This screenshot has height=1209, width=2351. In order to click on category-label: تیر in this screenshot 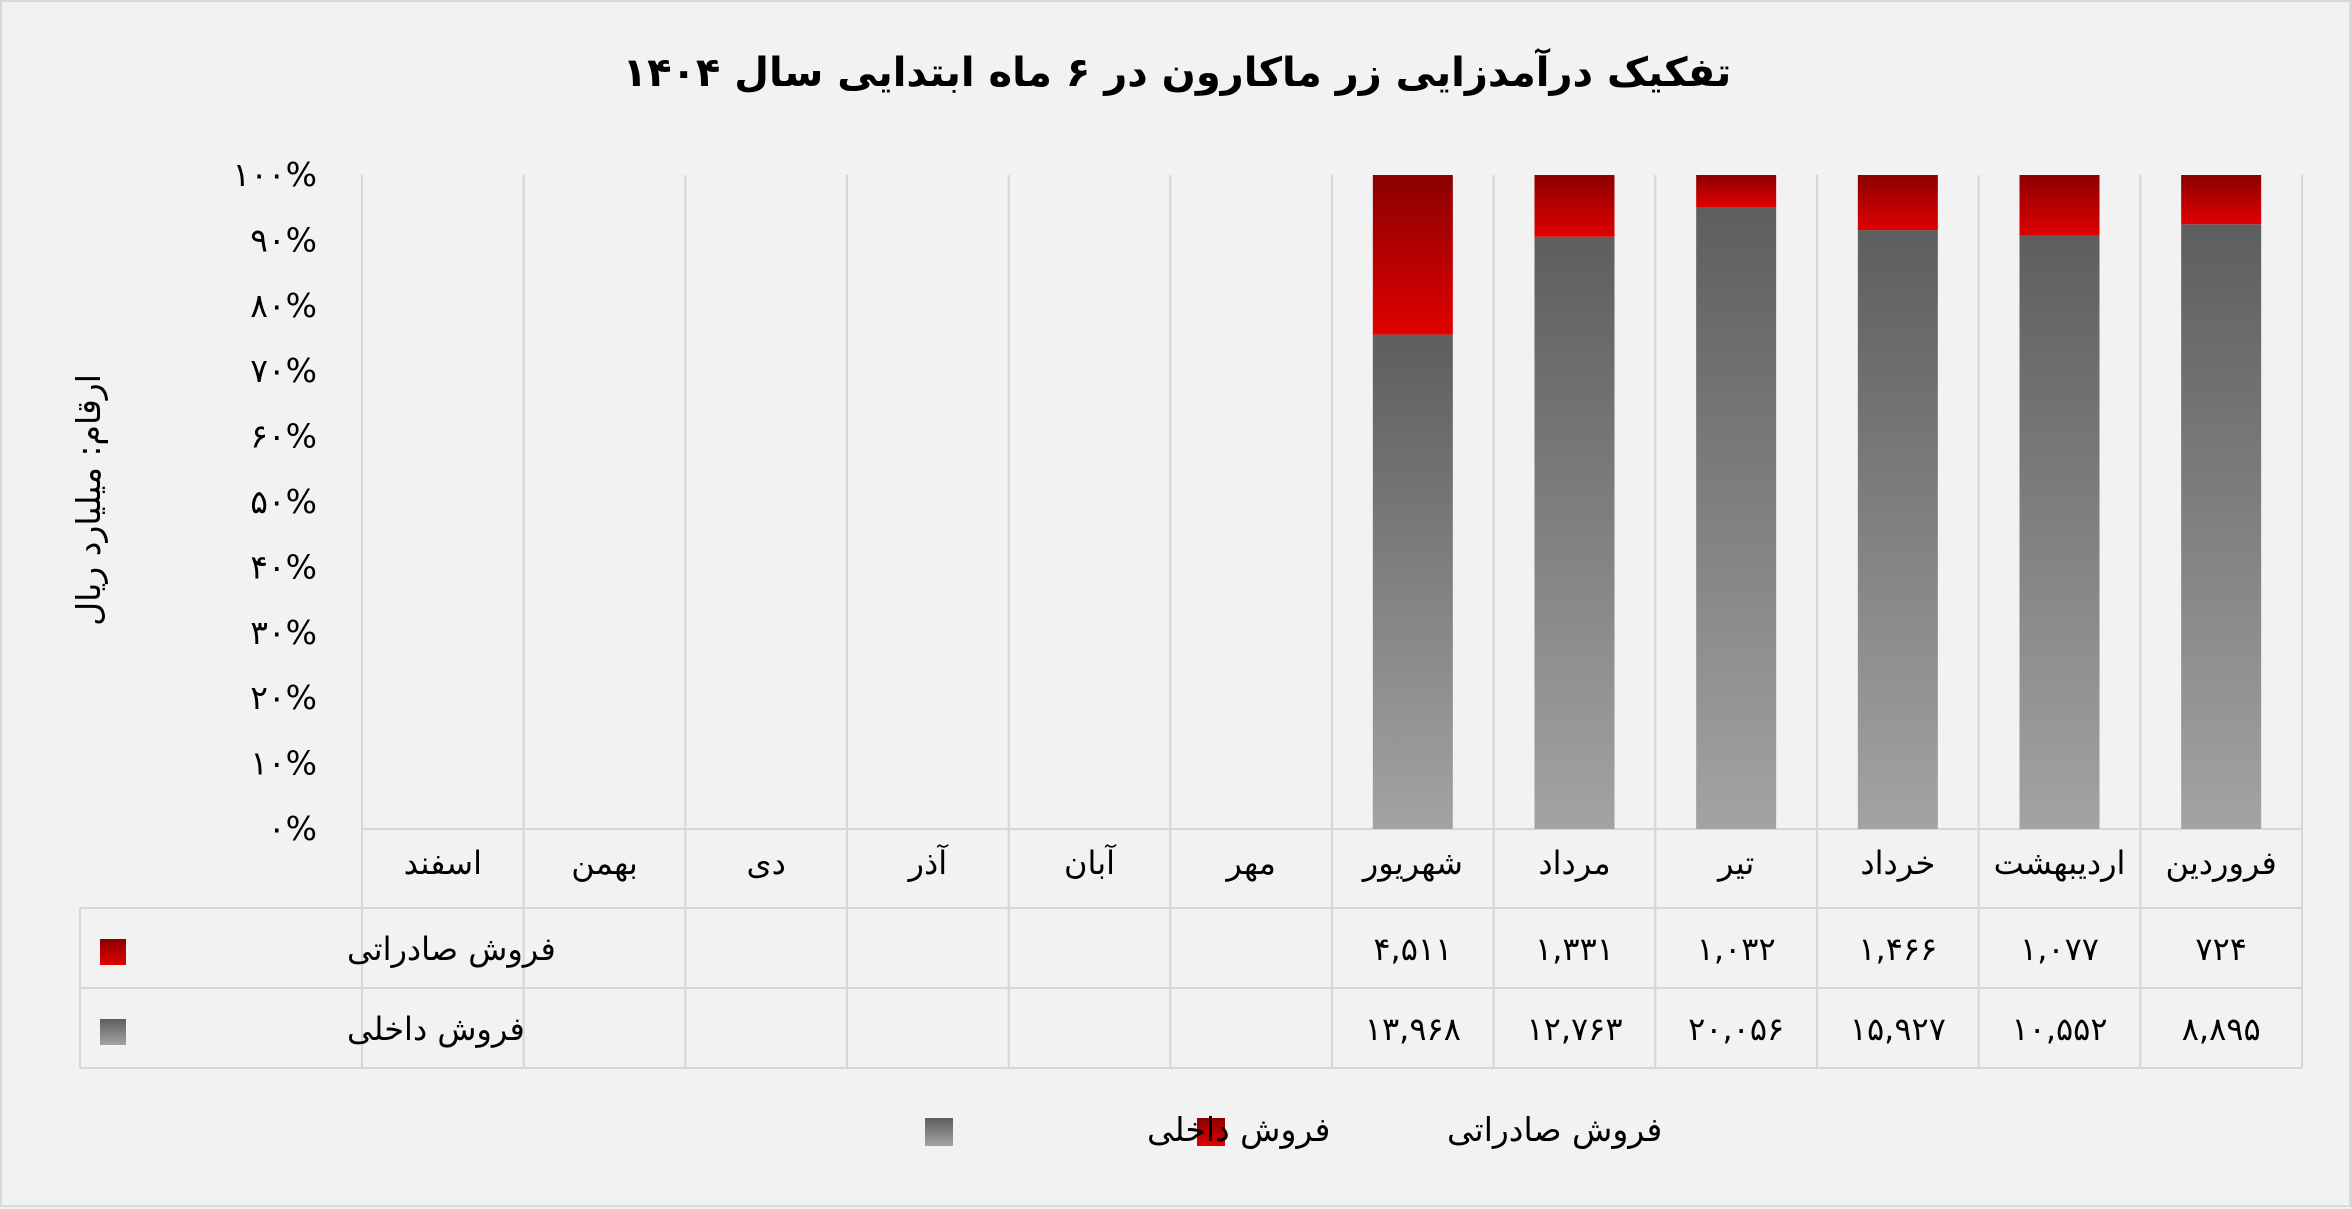, I will do `click(1735, 863)`.